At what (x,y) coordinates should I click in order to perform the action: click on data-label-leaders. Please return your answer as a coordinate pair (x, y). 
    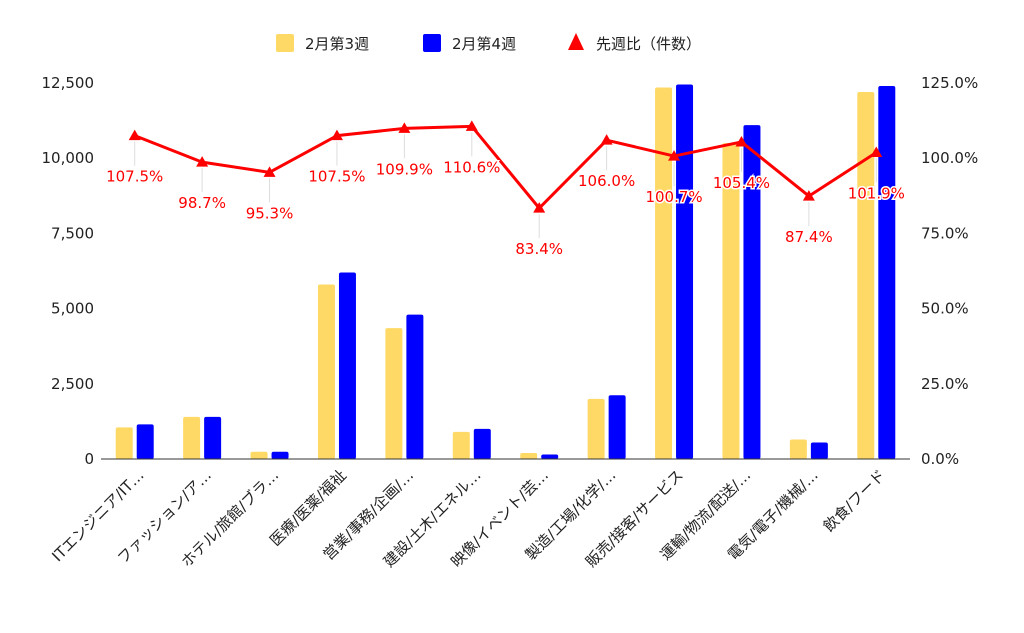
    Looking at the image, I should click on (505, 185).